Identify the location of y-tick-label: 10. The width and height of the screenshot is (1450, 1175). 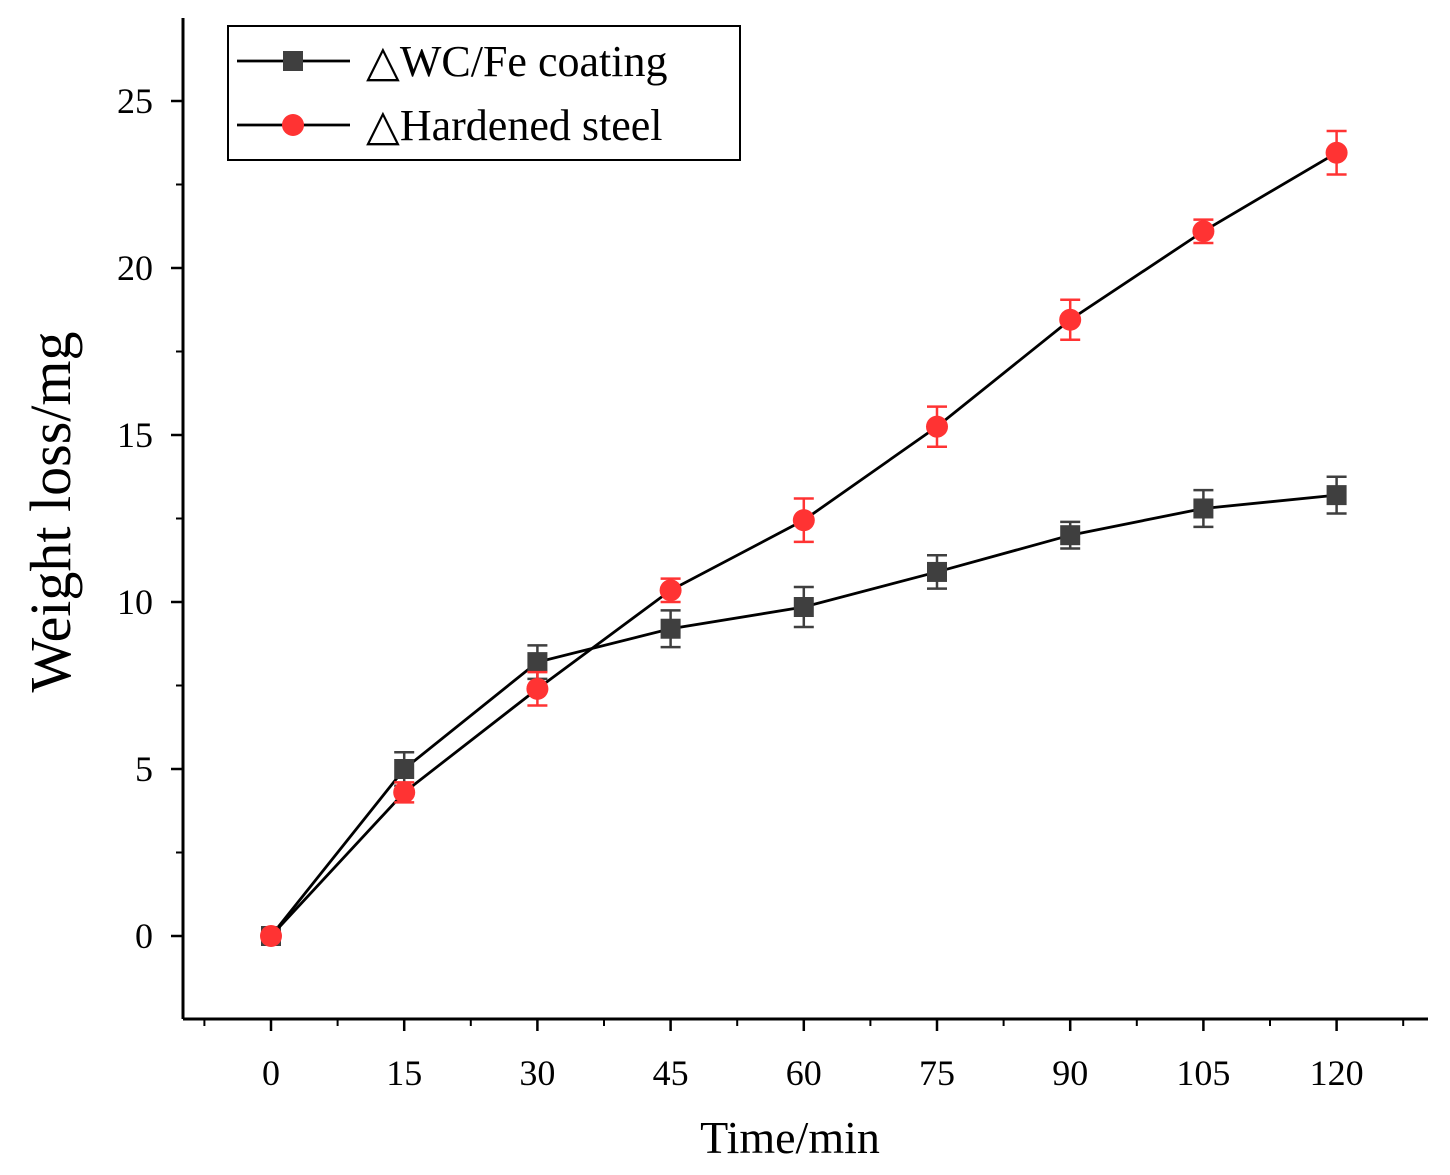
(135, 602).